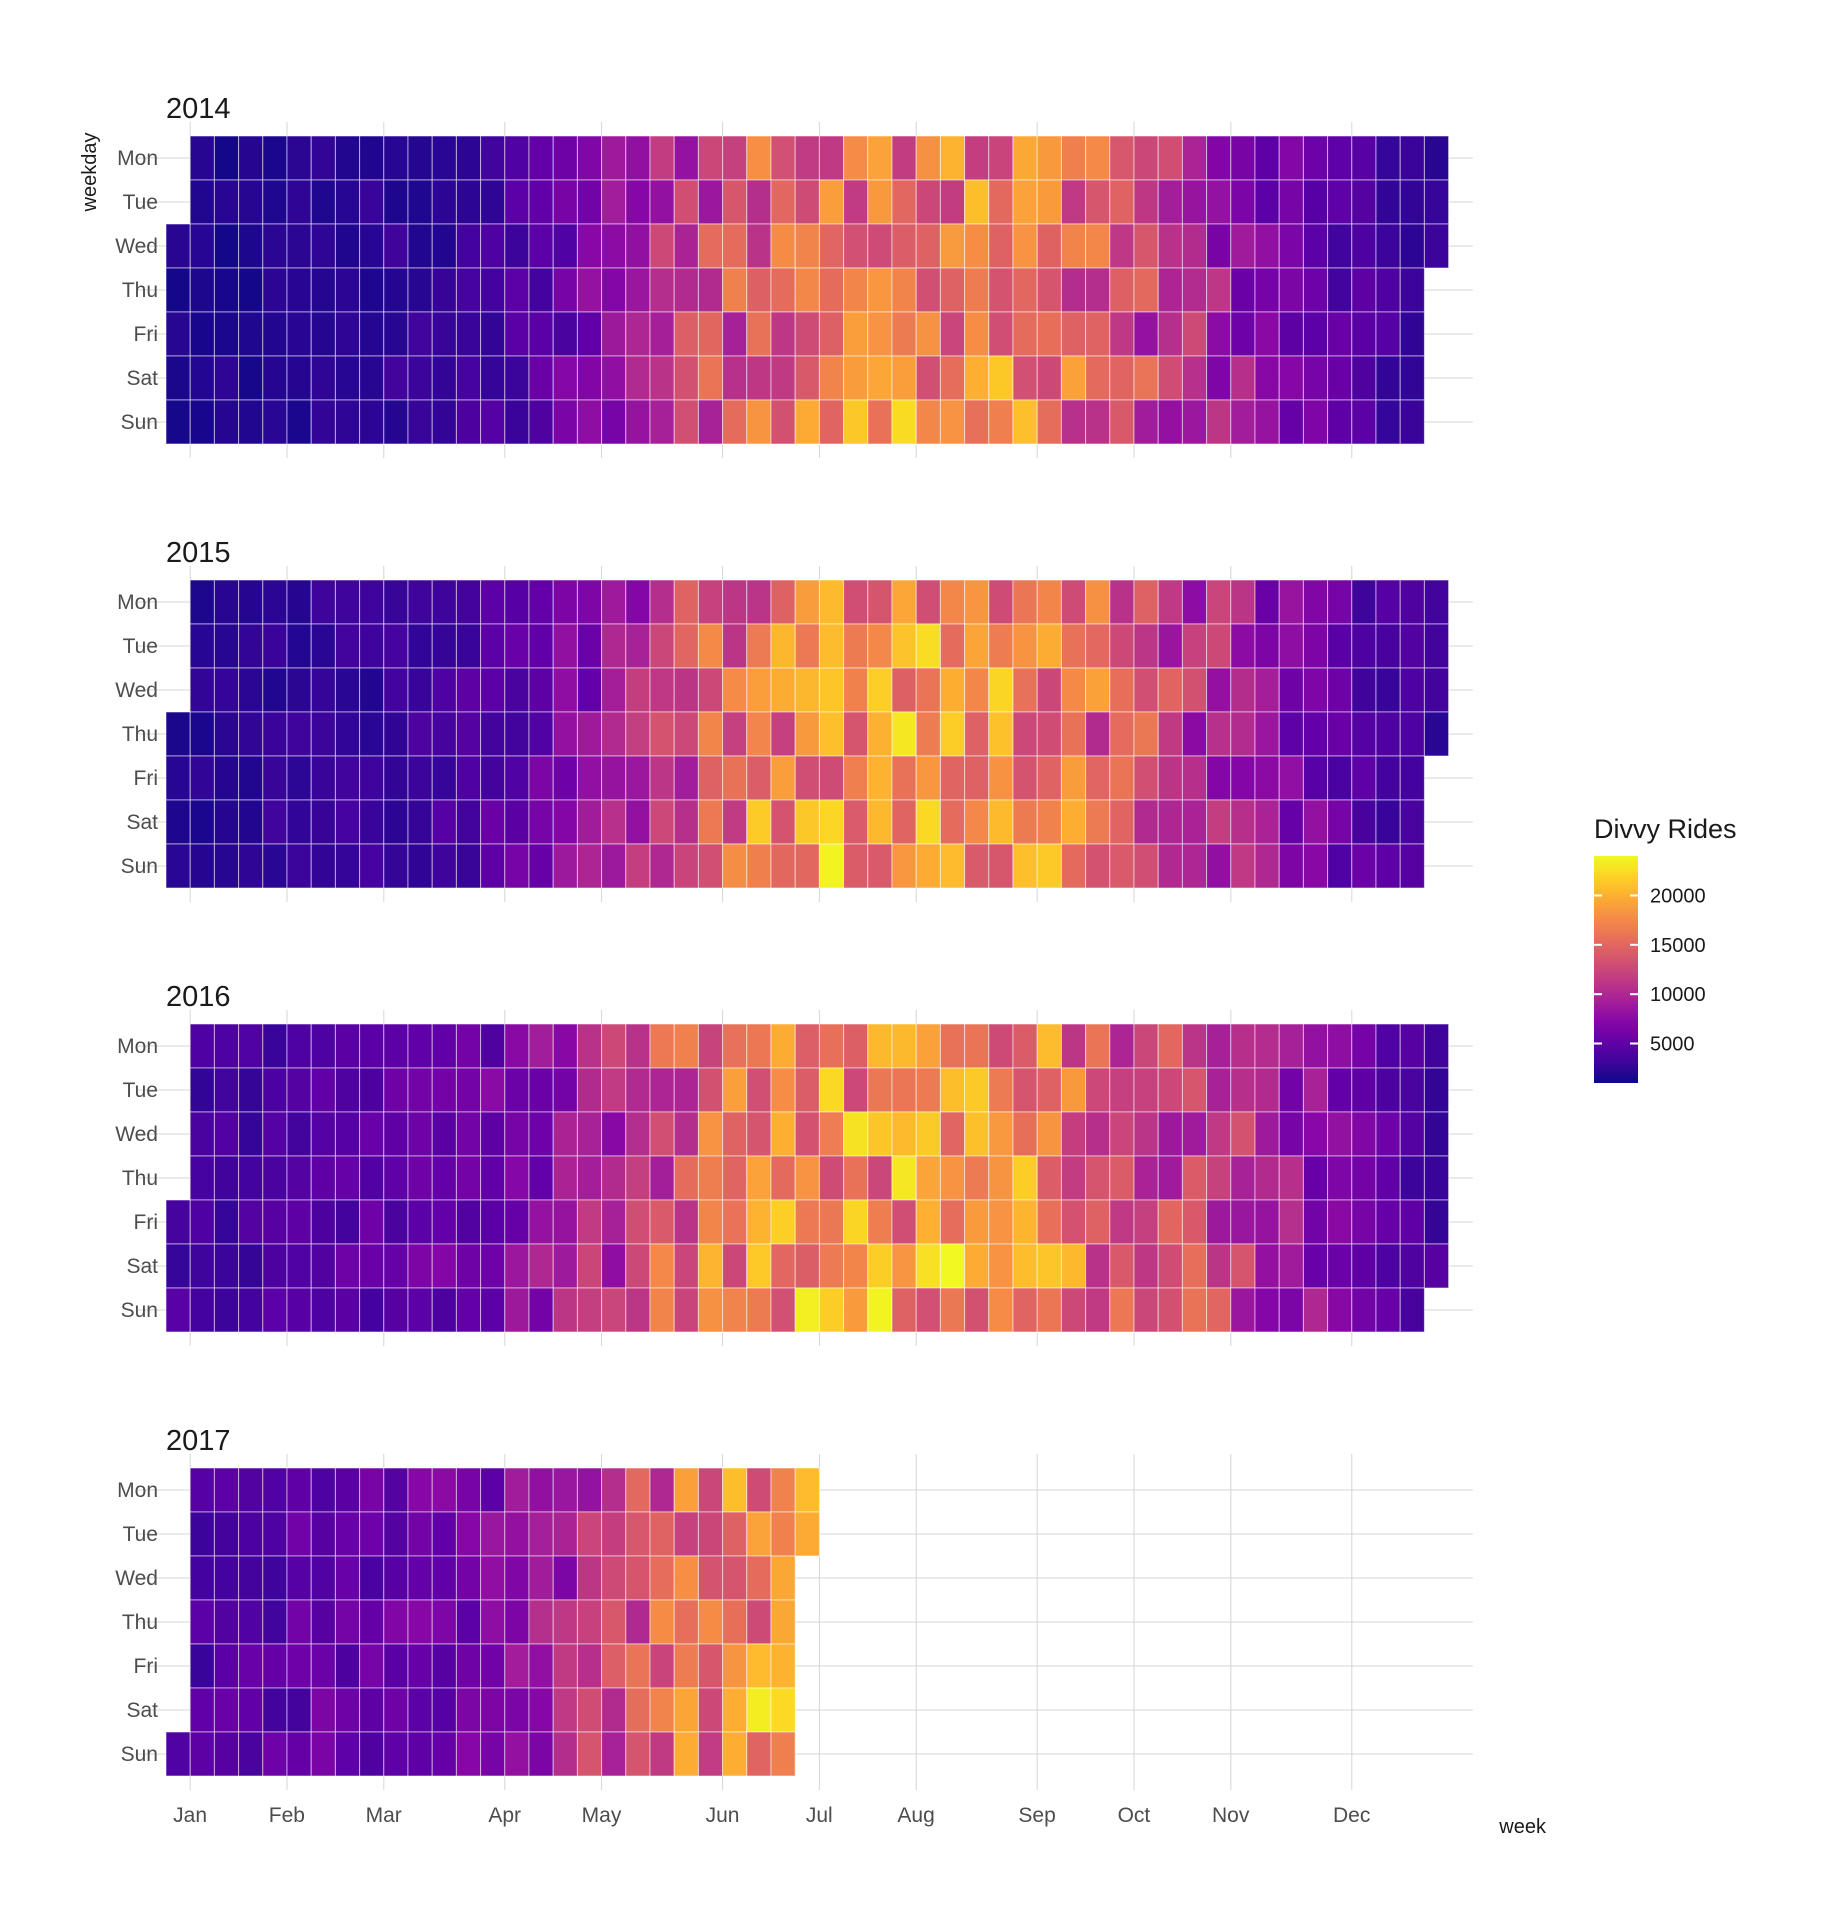  What do you see at coordinates (142, 1266) in the screenshot?
I see `weekday-label: Sat` at bounding box center [142, 1266].